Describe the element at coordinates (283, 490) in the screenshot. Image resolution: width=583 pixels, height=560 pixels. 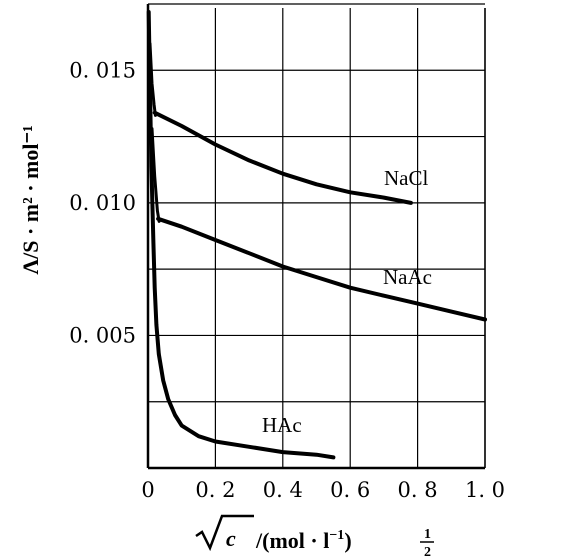
I see `x-tick-label-2: 0. 4` at that location.